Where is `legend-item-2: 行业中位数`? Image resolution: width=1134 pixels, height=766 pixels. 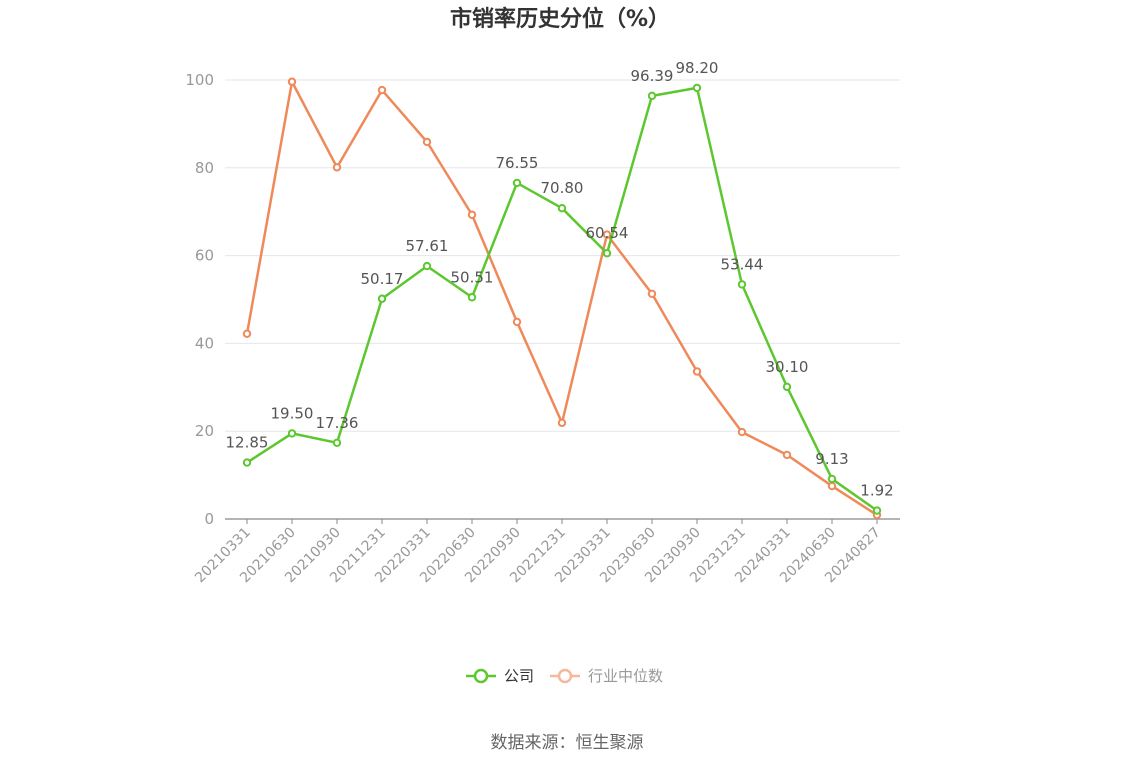
legend-item-2: 行业中位数 is located at coordinates (606, 676).